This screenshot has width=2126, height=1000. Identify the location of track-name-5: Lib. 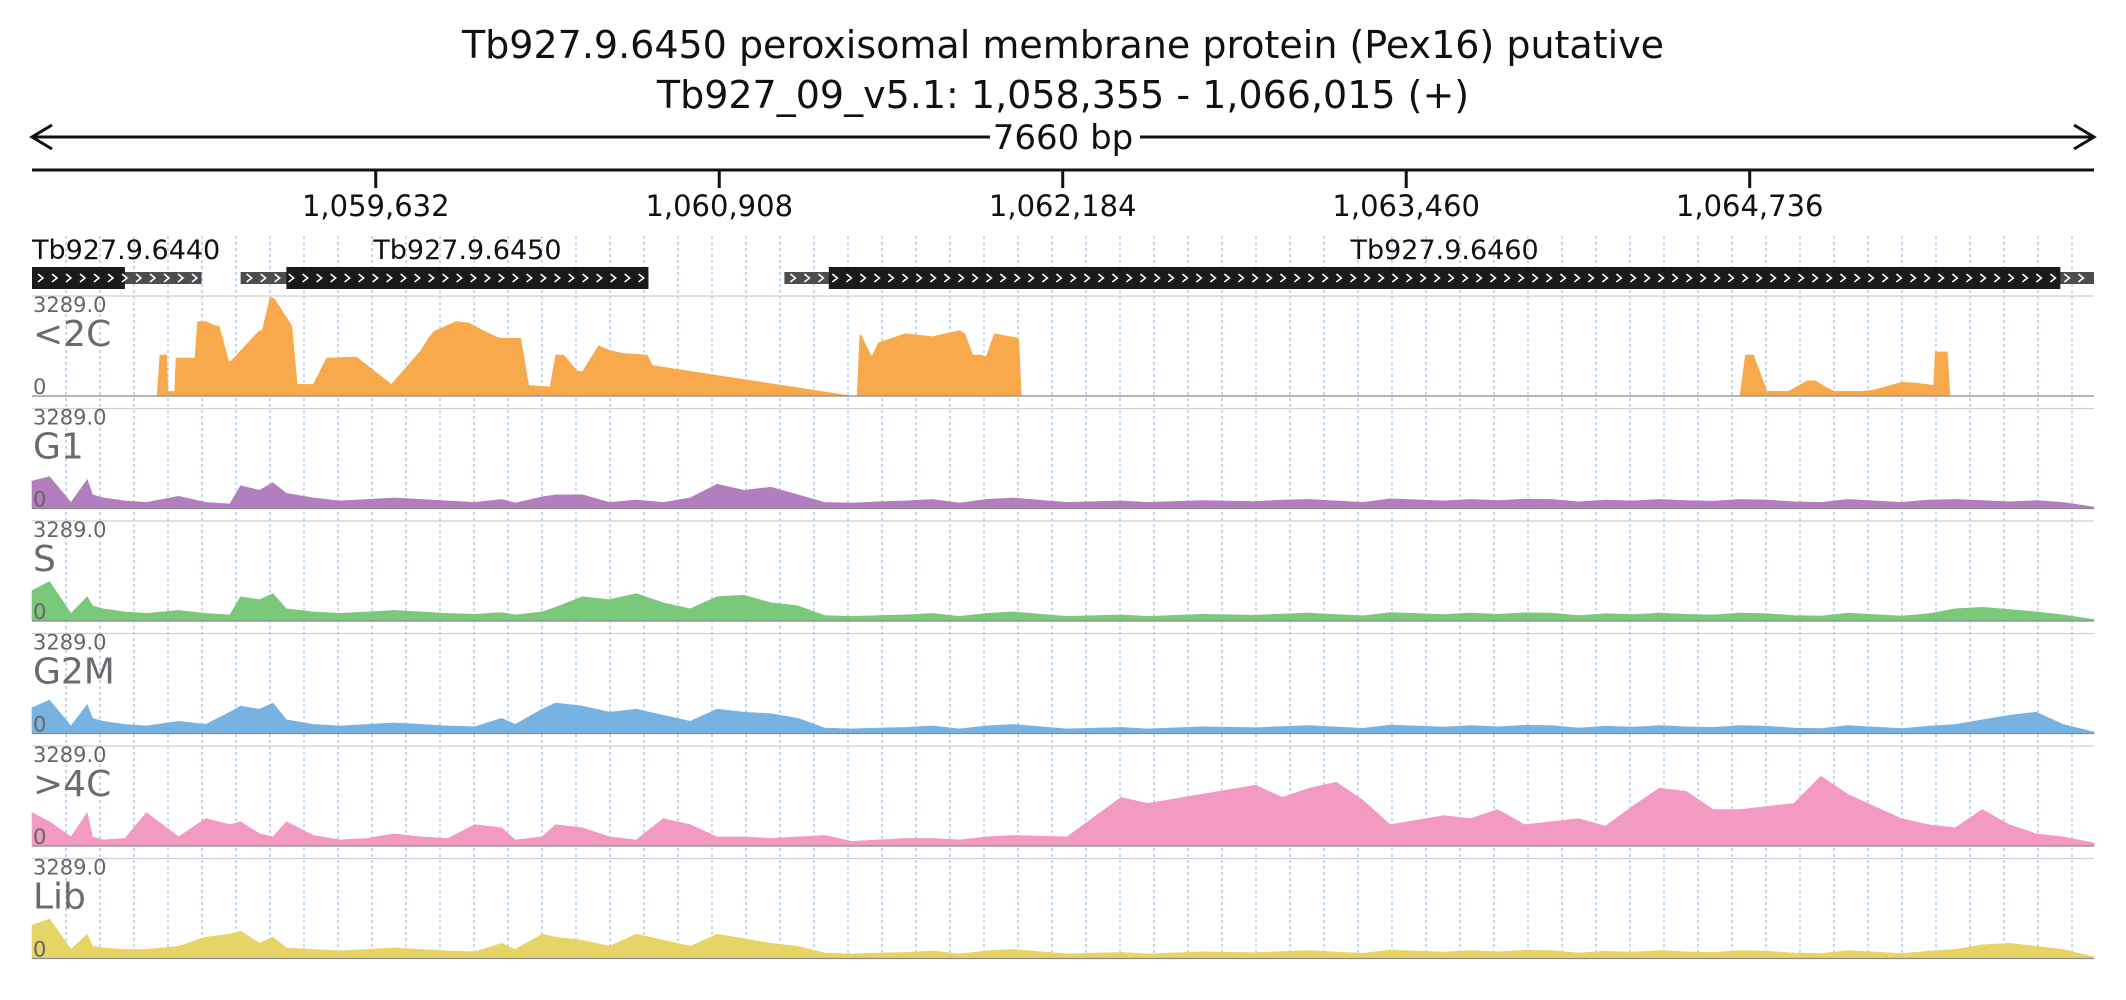
(59, 897).